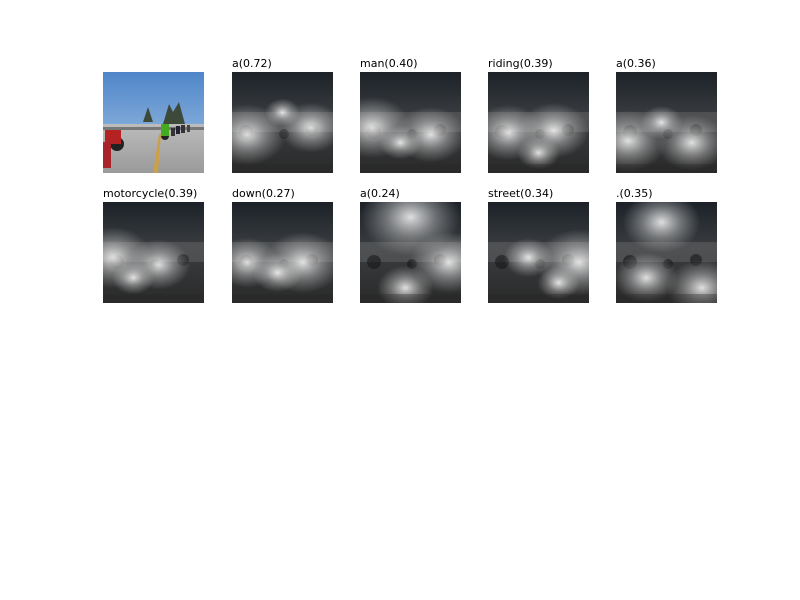 The image size is (800, 600). What do you see at coordinates (153, 122) in the screenshot?
I see `original-photo` at bounding box center [153, 122].